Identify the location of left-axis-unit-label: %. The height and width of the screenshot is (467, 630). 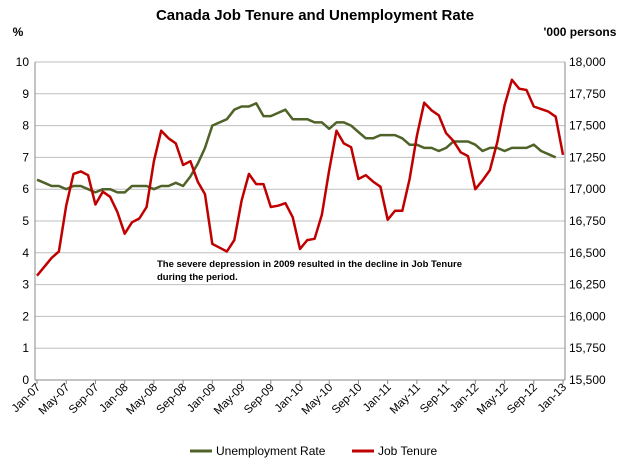
(18, 32).